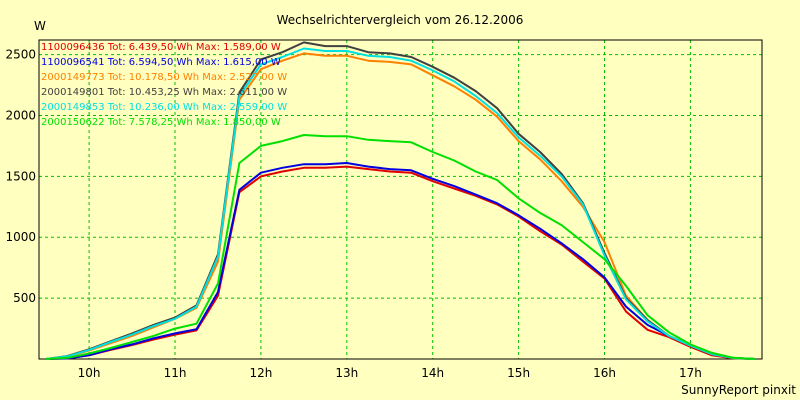 This screenshot has width=800, height=400. Describe the element at coordinates (20, 237) in the screenshot. I see `y-tick-label: 1000` at that location.